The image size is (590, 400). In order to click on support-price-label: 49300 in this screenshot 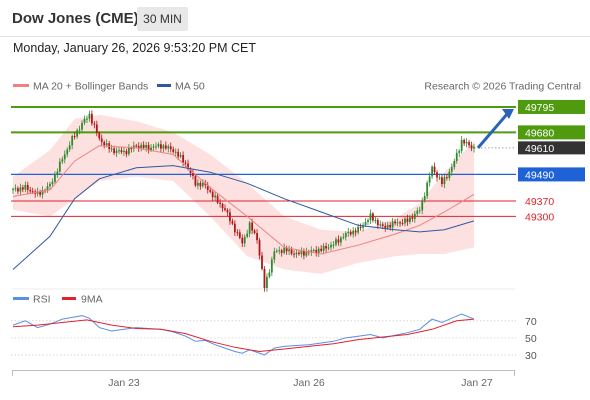, I will do `click(539, 217)`.